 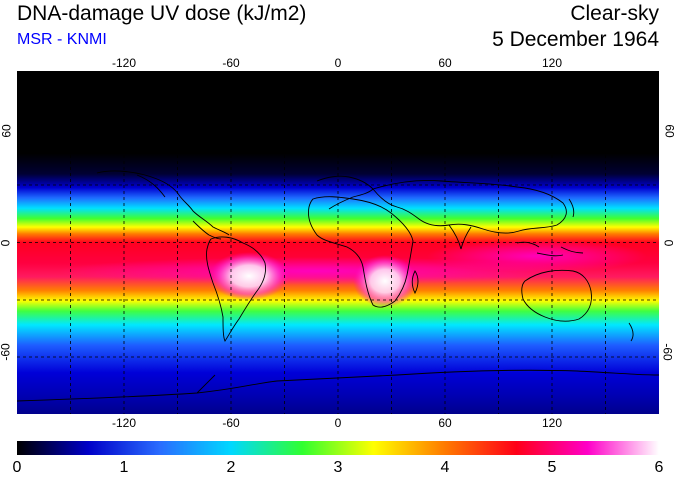 I want to click on lon-tick-top: 120, so click(x=552, y=63).